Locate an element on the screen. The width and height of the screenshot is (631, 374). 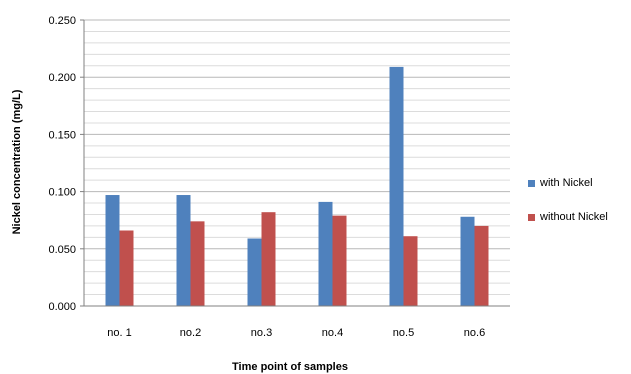
legend-label-with-nickel: with Nickel is located at coordinates (566, 183).